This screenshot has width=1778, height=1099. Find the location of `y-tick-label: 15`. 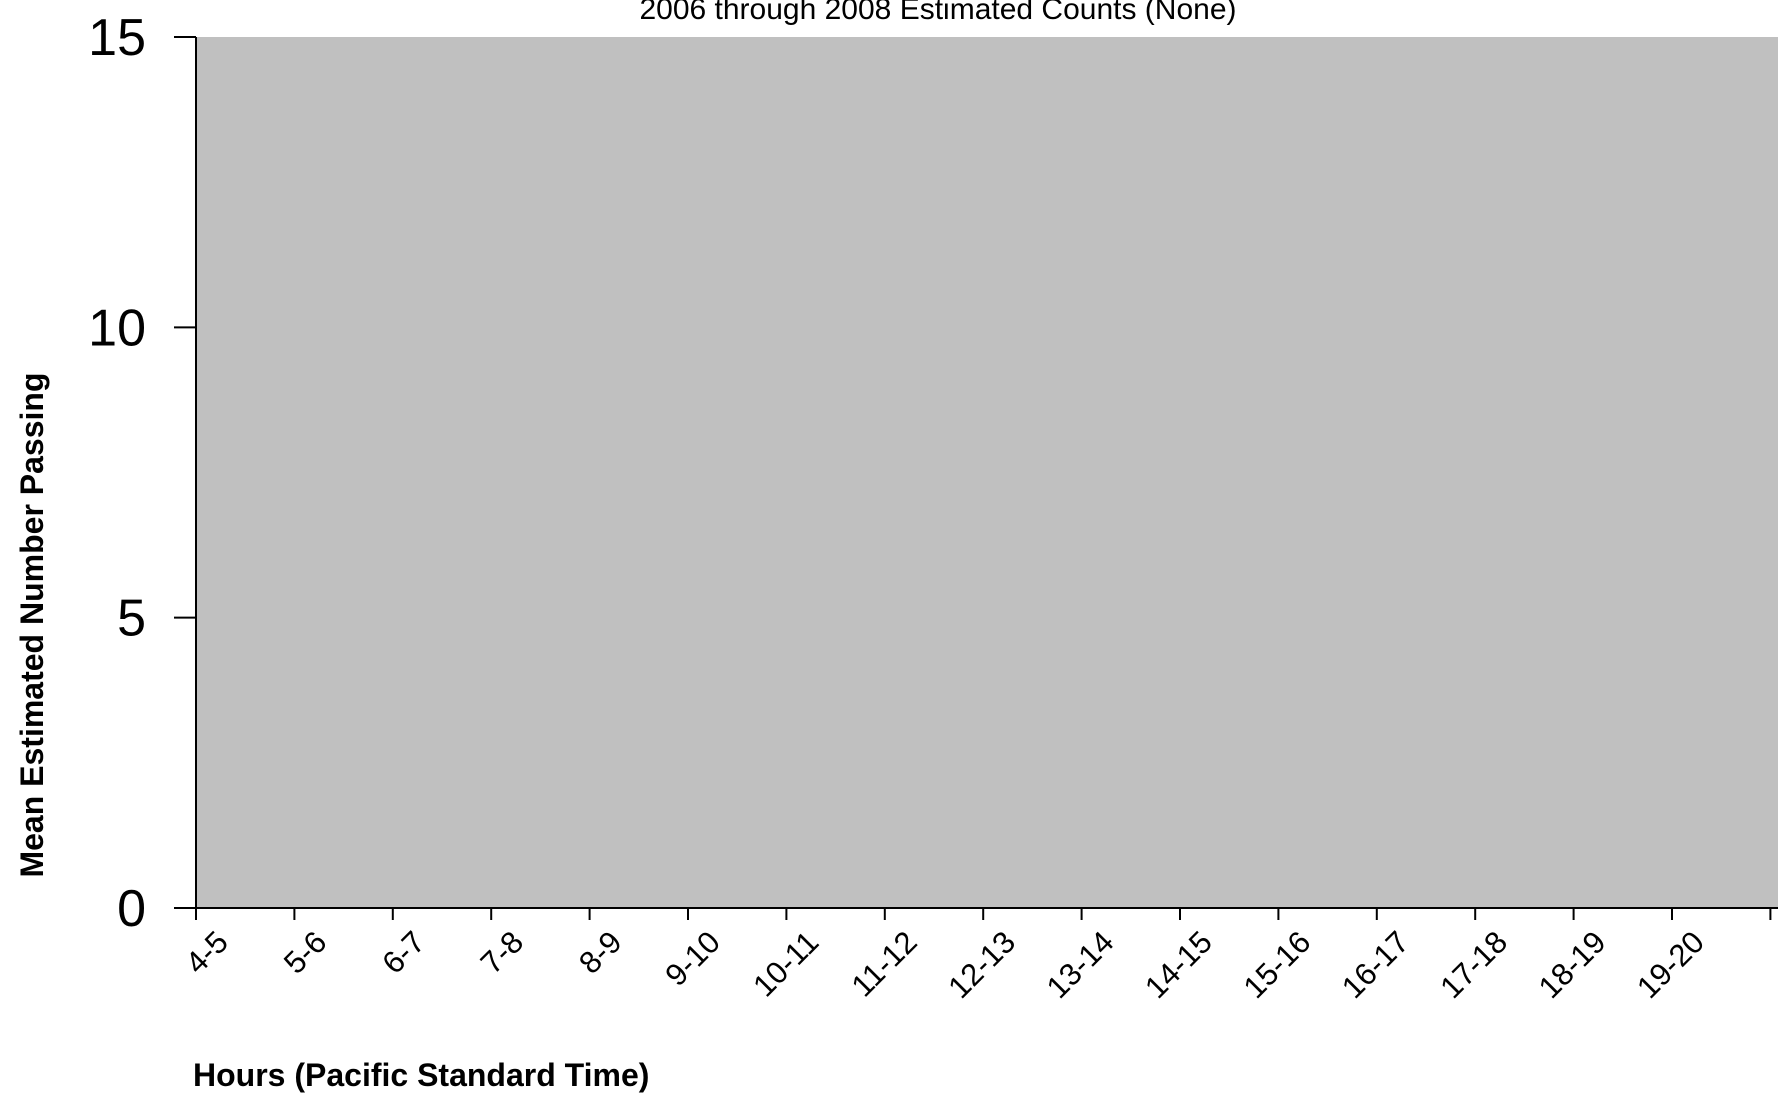

y-tick-label: 15 is located at coordinates (117, 38).